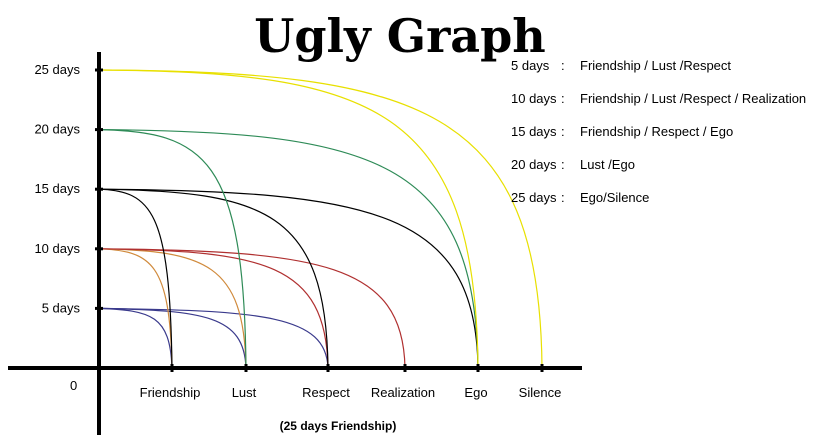 This screenshot has width=829, height=435. I want to click on x-tick-label: Friendship, so click(170, 392).